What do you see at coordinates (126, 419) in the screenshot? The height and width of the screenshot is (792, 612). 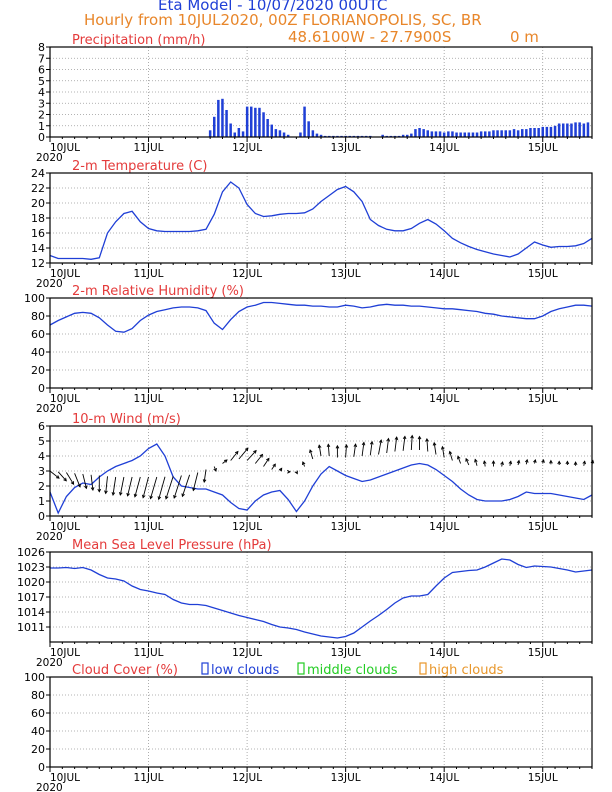 I see `panel-title: 10-m Wind (m/s)` at bounding box center [126, 419].